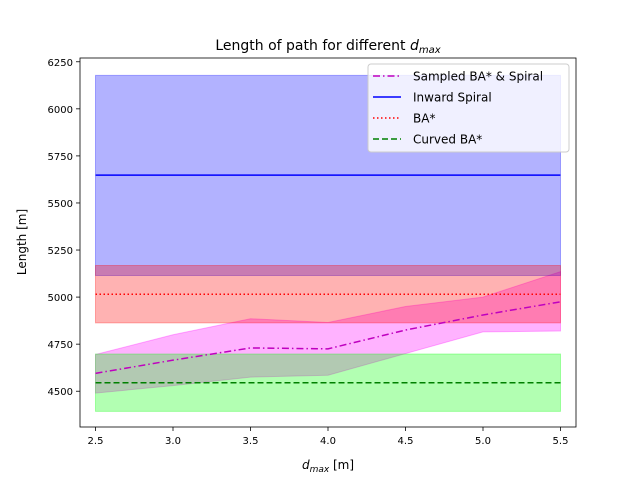  What do you see at coordinates (424, 119) in the screenshot?
I see `legend-label-ba: BA*` at bounding box center [424, 119].